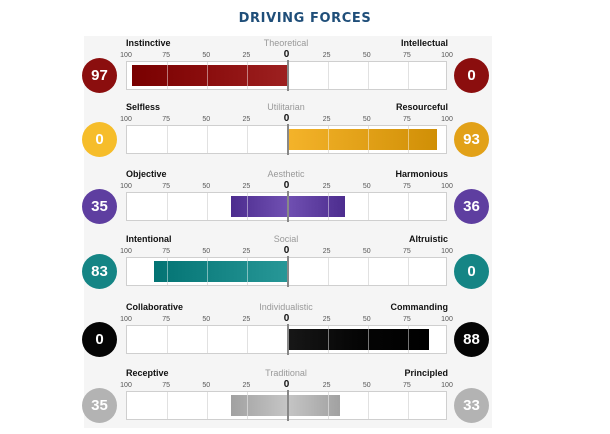 Image resolution: width=610 pixels, height=434 pixels. I want to click on right-bar, so click(314, 405).